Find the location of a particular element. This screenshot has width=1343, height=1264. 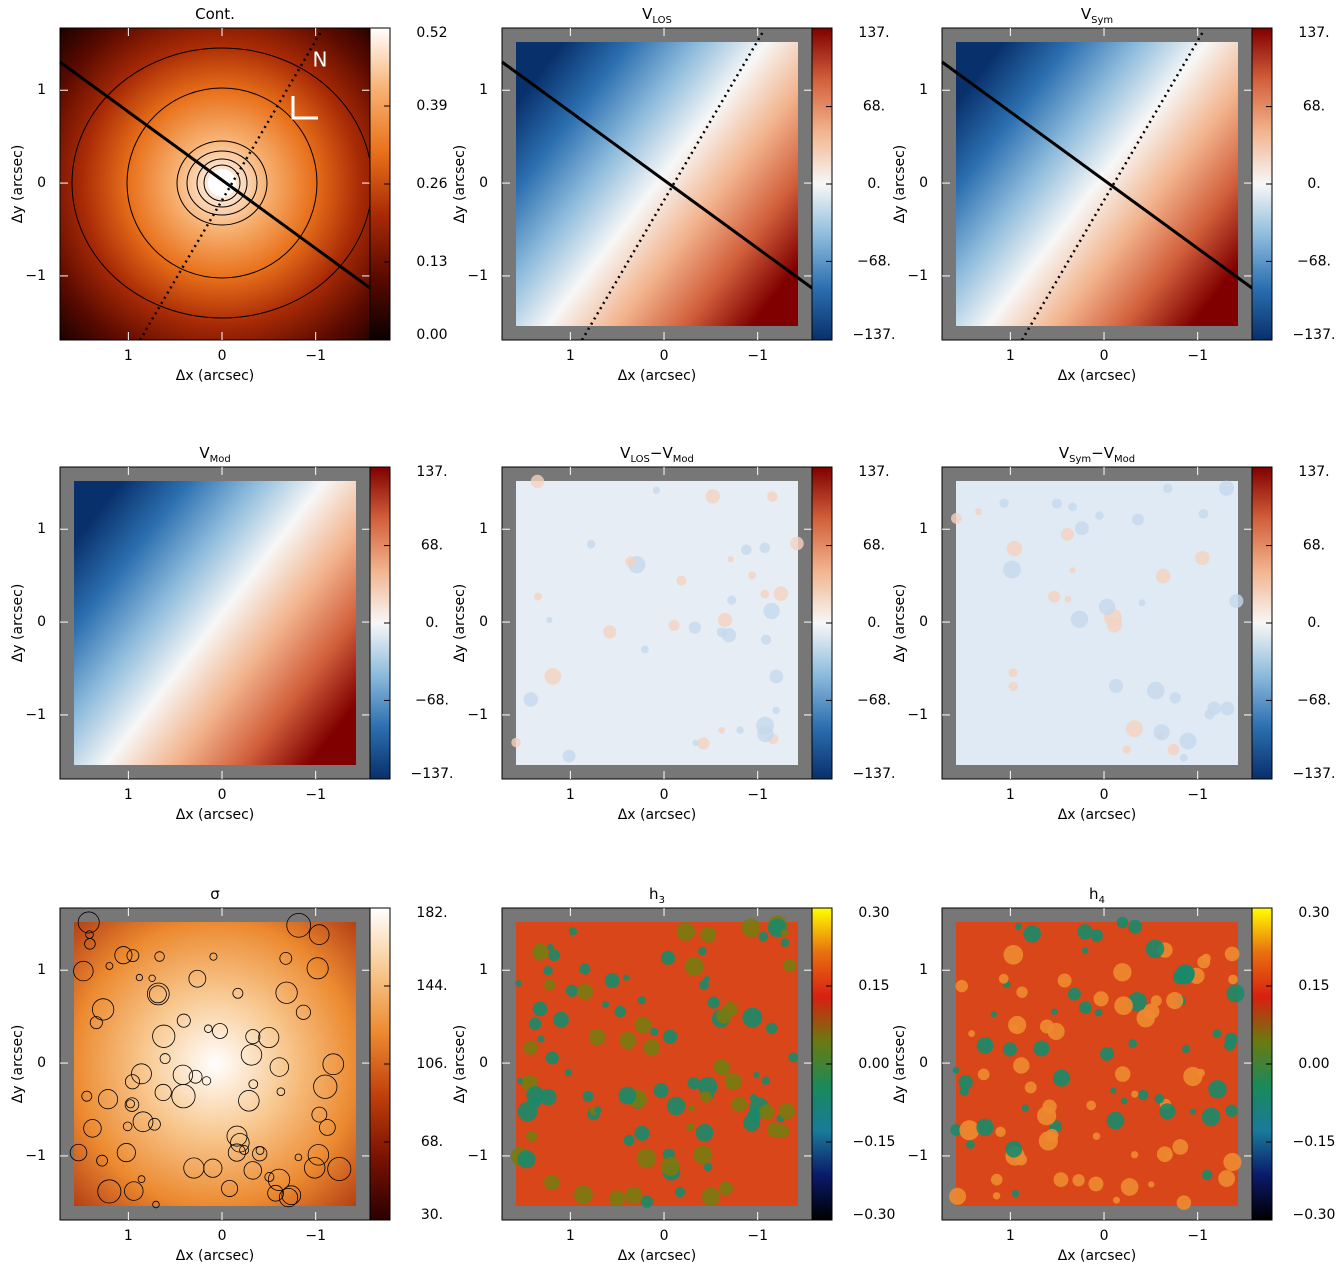

colorbar-tick-label: 137. is located at coordinates (1313, 33).